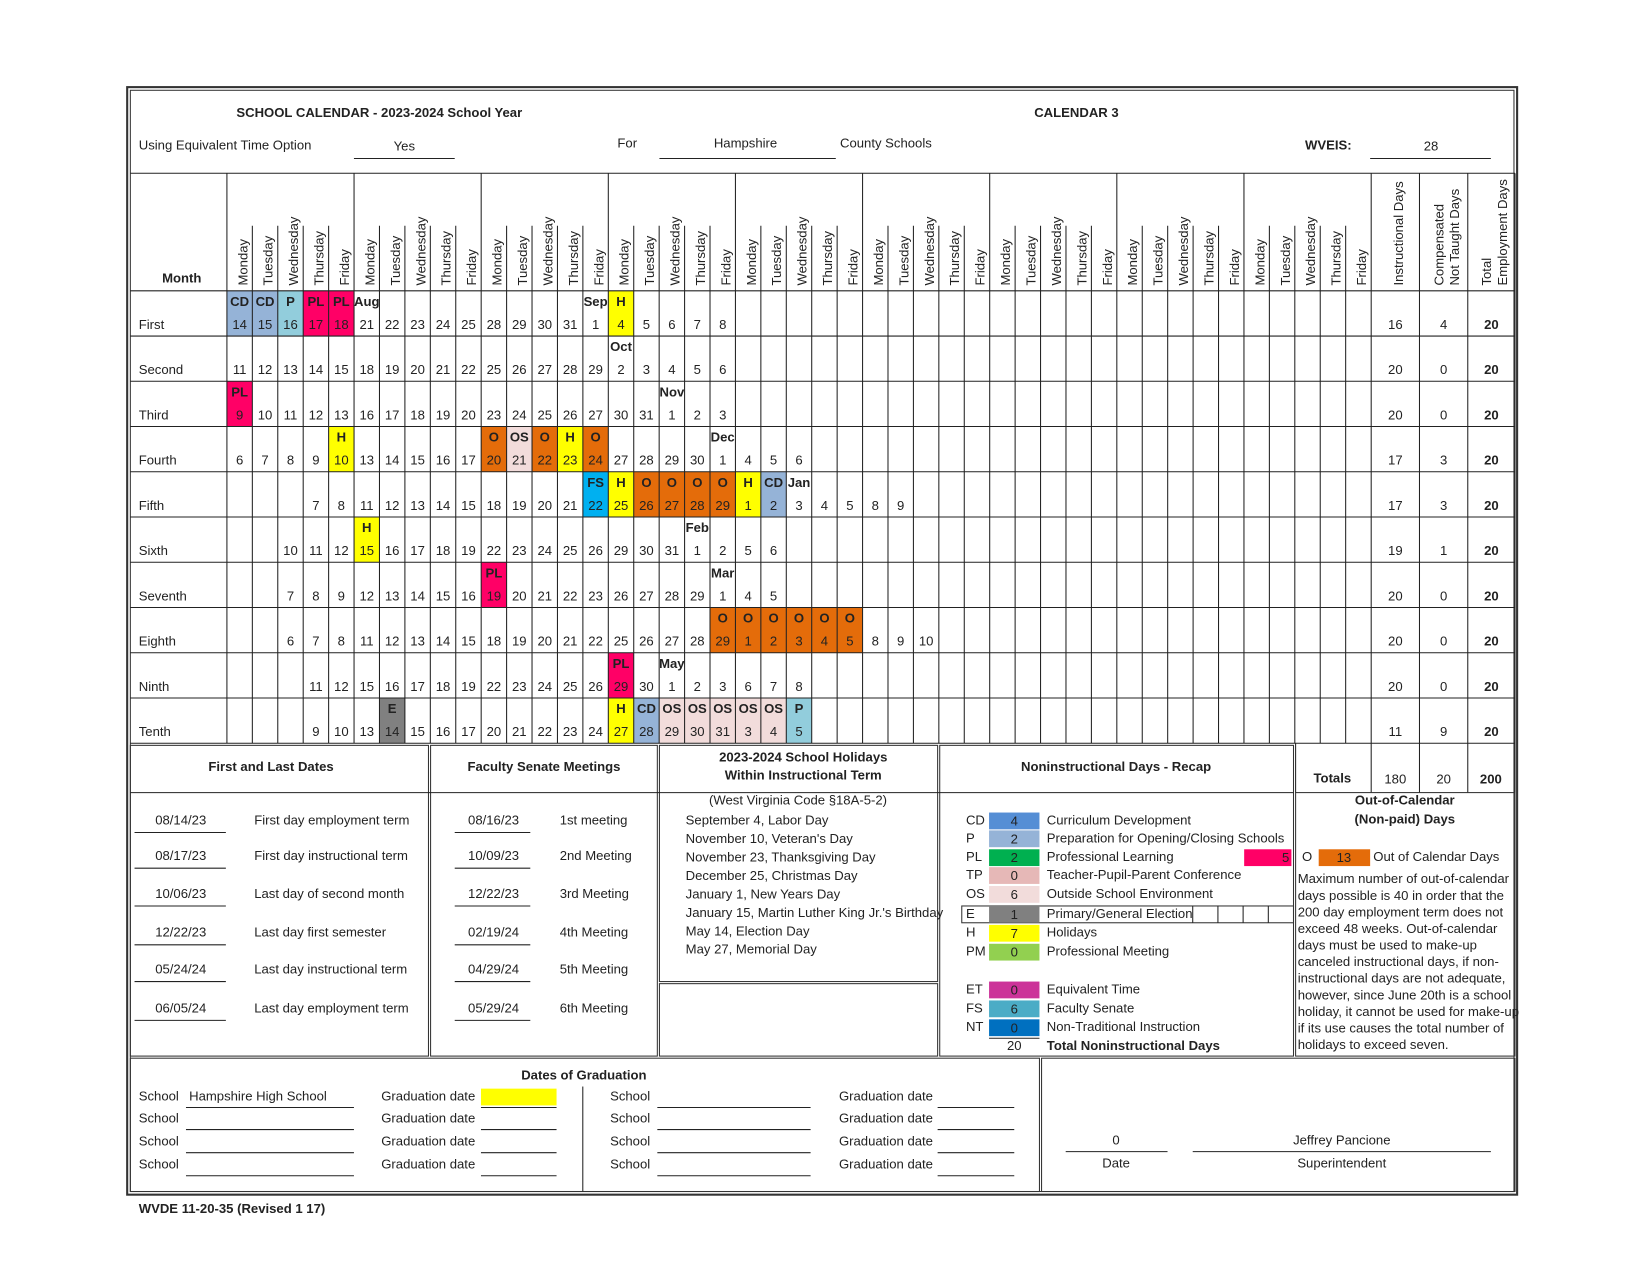  What do you see at coordinates (772, 875) in the screenshot?
I see `holiday: December 25, Christmas Day` at bounding box center [772, 875].